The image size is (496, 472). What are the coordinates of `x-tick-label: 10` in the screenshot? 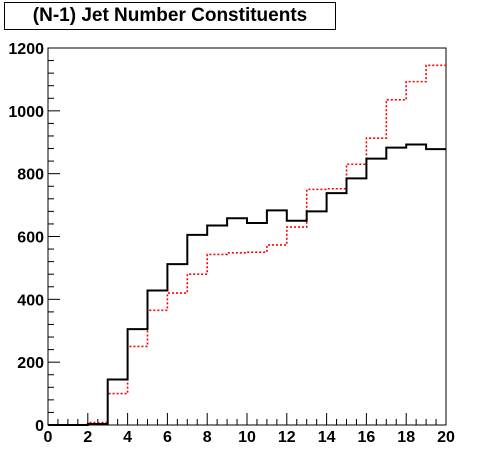 It's located at (247, 437).